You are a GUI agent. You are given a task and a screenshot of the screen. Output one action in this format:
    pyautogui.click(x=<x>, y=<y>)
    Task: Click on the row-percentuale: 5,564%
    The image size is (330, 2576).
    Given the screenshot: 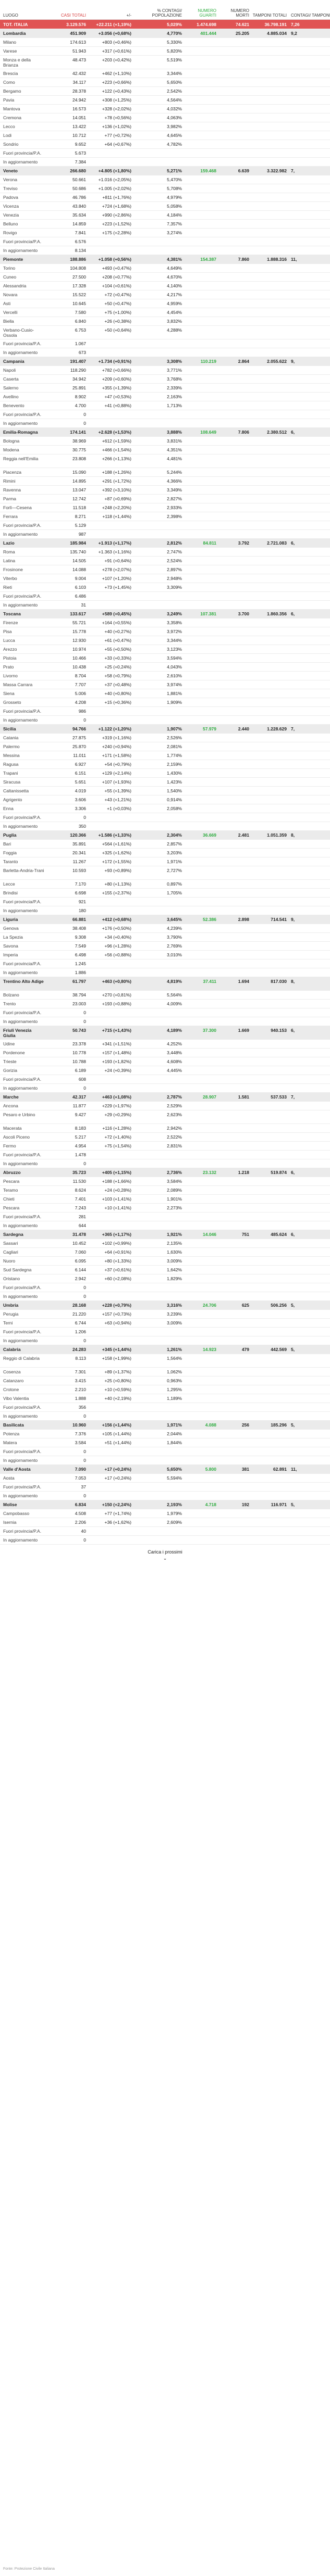 What is the action you would take?
    pyautogui.click(x=175, y=994)
    